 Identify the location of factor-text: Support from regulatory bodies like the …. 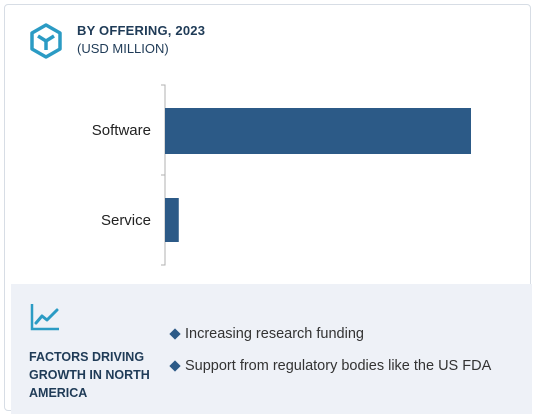
(338, 366).